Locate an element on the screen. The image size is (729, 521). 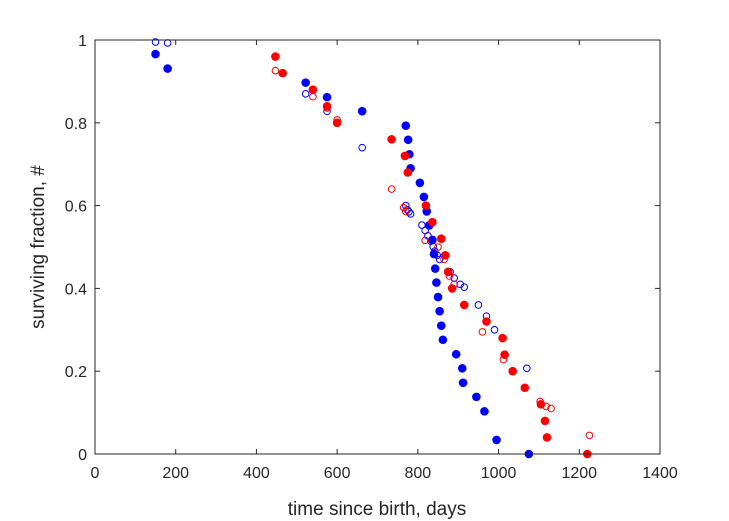
y-tick-label-5: 1 is located at coordinates (82, 41).